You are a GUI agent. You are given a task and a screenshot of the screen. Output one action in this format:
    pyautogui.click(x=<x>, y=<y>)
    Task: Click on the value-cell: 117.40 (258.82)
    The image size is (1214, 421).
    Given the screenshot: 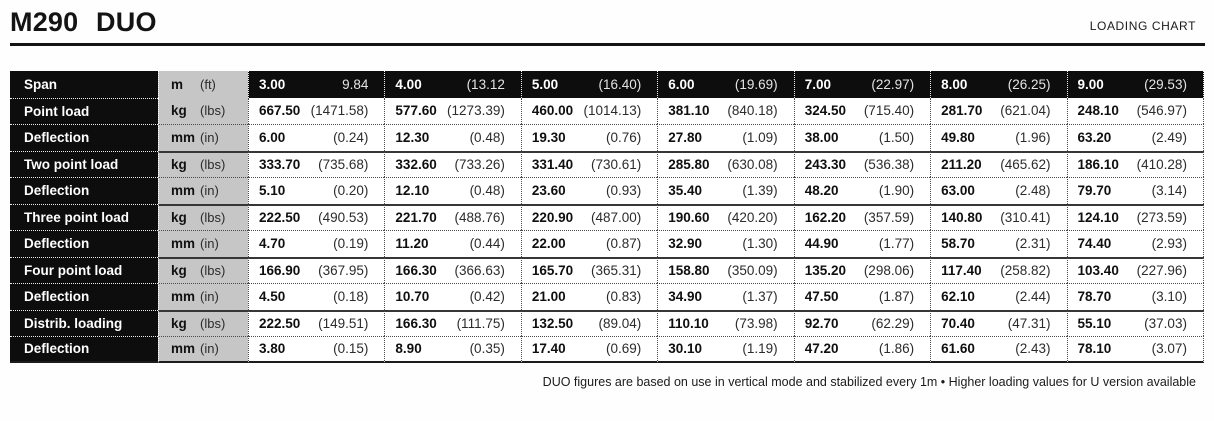 What is the action you would take?
    pyautogui.click(x=998, y=269)
    